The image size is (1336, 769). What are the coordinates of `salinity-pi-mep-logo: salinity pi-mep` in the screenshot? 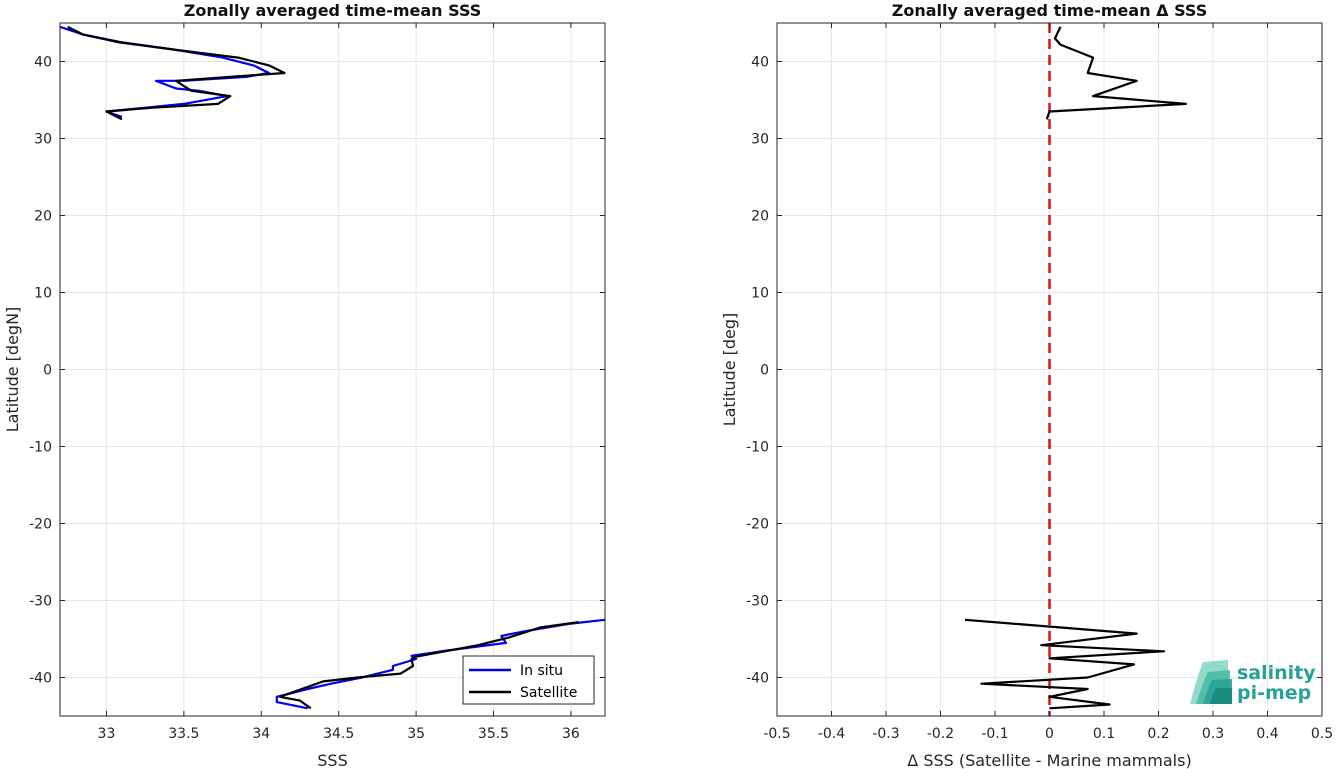 It's located at (1253, 682).